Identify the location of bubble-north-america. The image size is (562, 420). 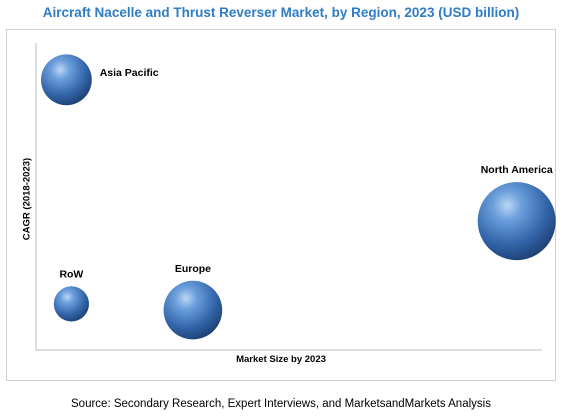
(516, 221).